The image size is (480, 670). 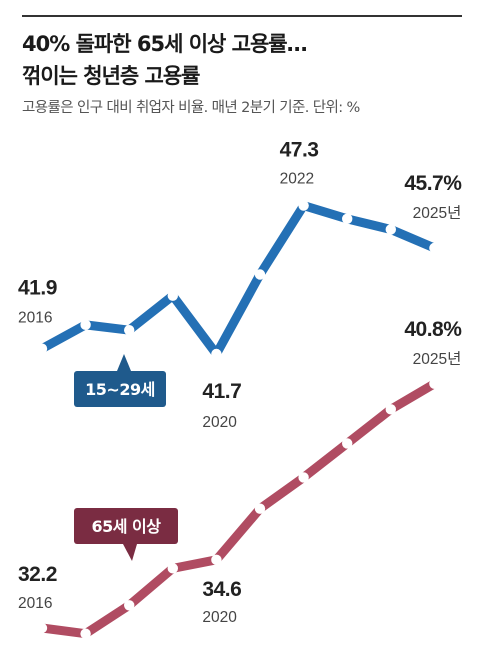 I want to click on data-point-elderly-2022, so click(x=303, y=477).